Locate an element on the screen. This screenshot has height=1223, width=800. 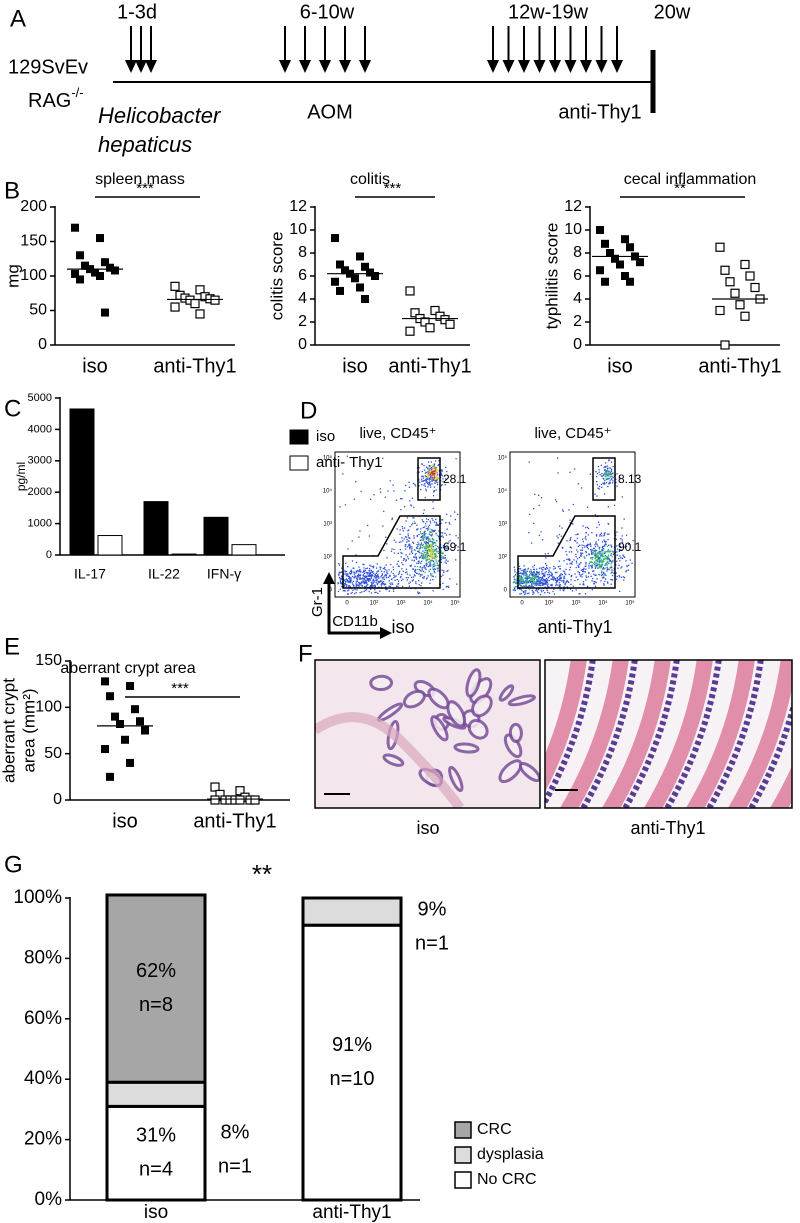
flow-tick-label: 10³ is located at coordinates (327, 525).